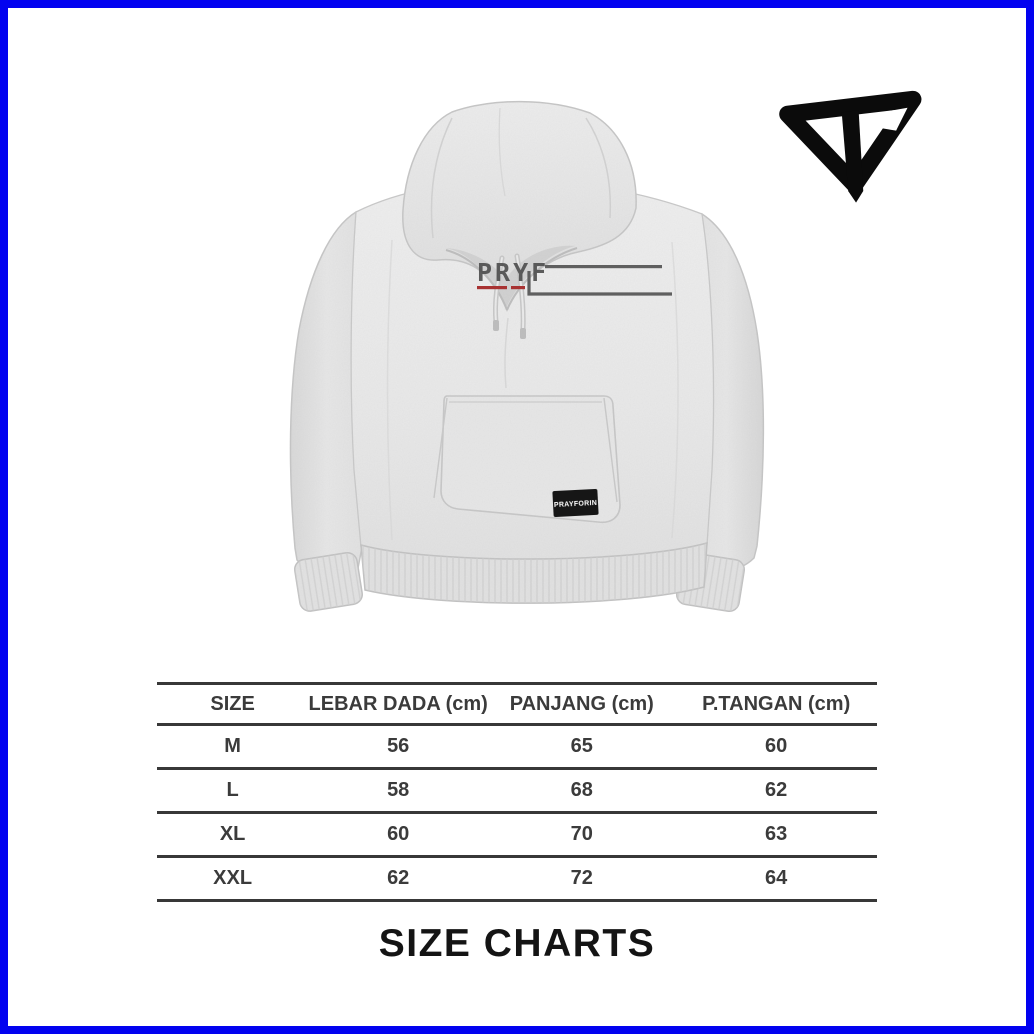 The width and height of the screenshot is (1034, 1034). Describe the element at coordinates (233, 878) in the screenshot. I see `cell-size: XXL` at that location.